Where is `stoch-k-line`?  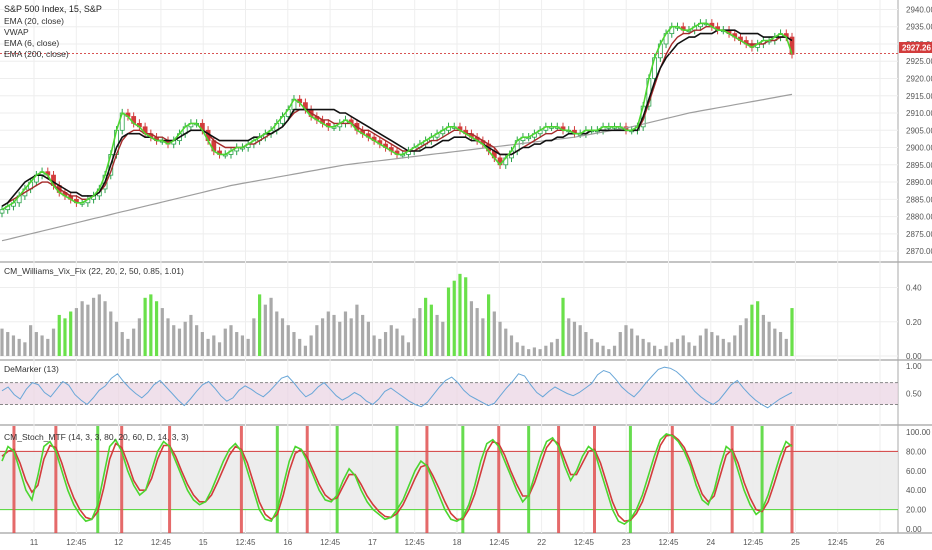
stoch-k-line is located at coordinates (397, 479).